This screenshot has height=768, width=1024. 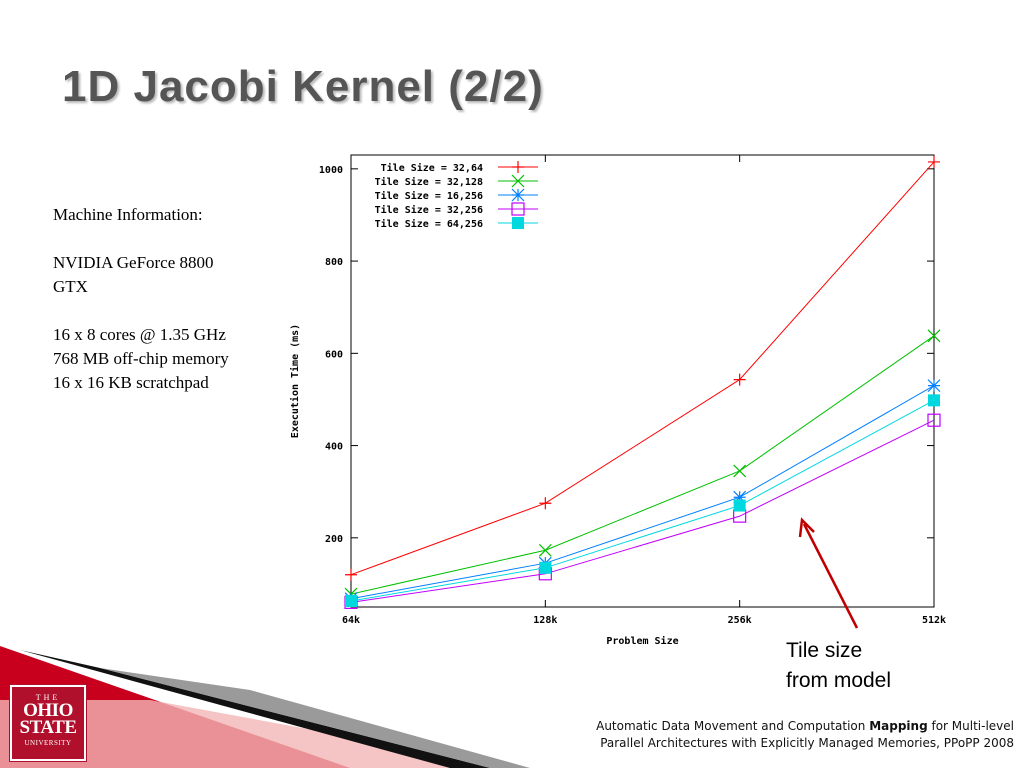 What do you see at coordinates (934, 420) in the screenshot?
I see `series-3-point` at bounding box center [934, 420].